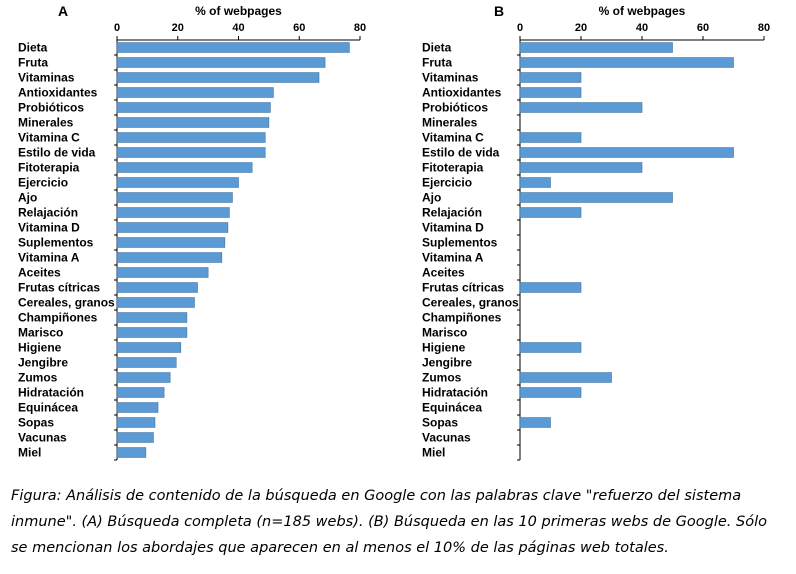  What do you see at coordinates (39, 273) in the screenshot?
I see `panel-a-category-label: Aceites` at bounding box center [39, 273].